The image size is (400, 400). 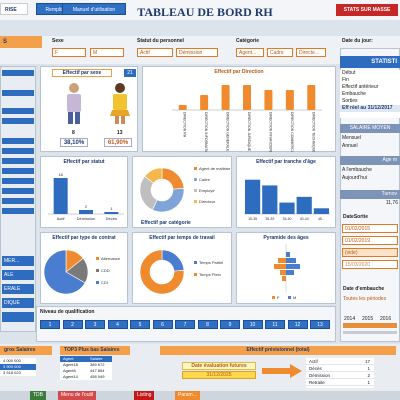 I want to click on date-sortie-4: 15/03/2020, so click(x=370, y=264).